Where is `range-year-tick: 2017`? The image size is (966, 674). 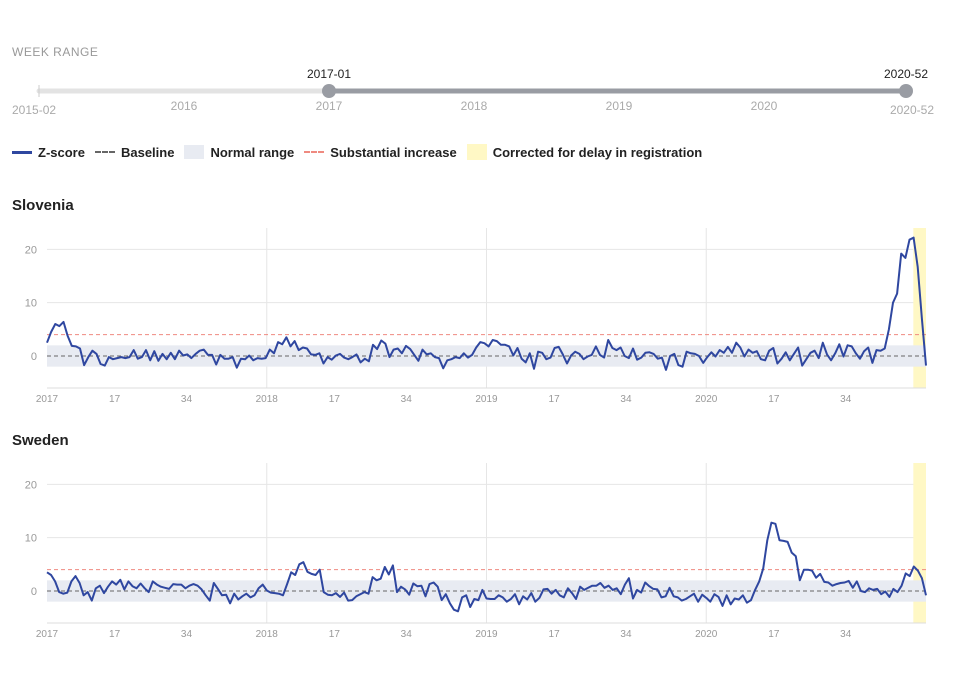 range-year-tick: 2017 is located at coordinates (329, 106).